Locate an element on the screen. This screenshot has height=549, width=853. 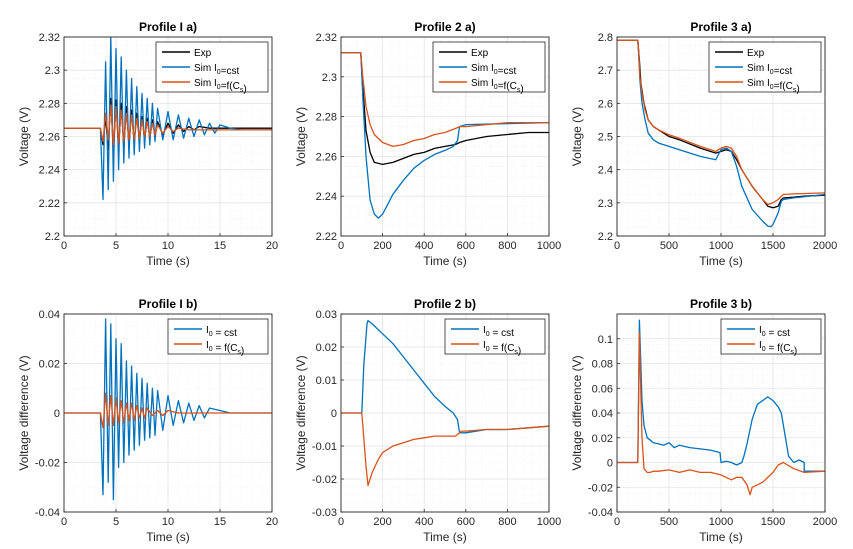
y-tick-label: 0.08 is located at coordinates (602, 365).